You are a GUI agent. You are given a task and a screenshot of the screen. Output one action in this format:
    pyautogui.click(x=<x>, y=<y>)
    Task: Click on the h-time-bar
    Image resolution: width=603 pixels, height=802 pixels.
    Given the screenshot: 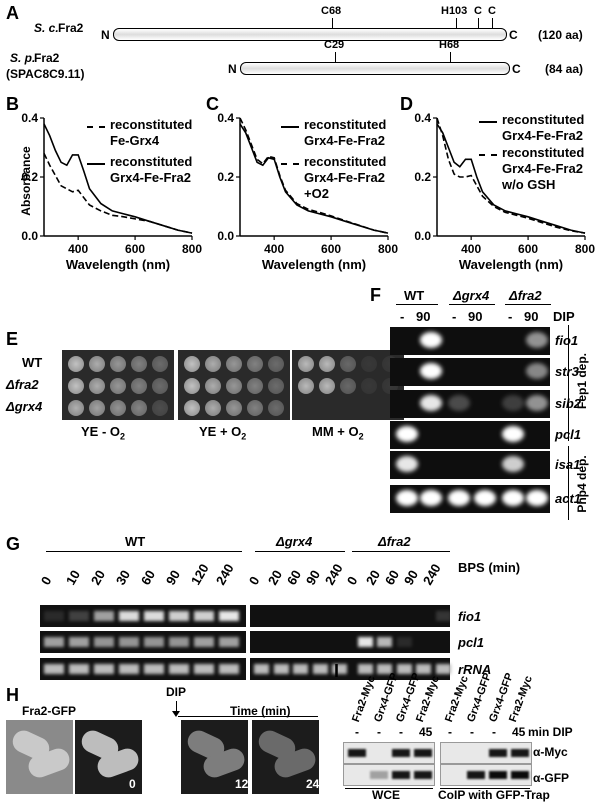 What is the action you would take?
    pyautogui.click(x=248, y=716)
    